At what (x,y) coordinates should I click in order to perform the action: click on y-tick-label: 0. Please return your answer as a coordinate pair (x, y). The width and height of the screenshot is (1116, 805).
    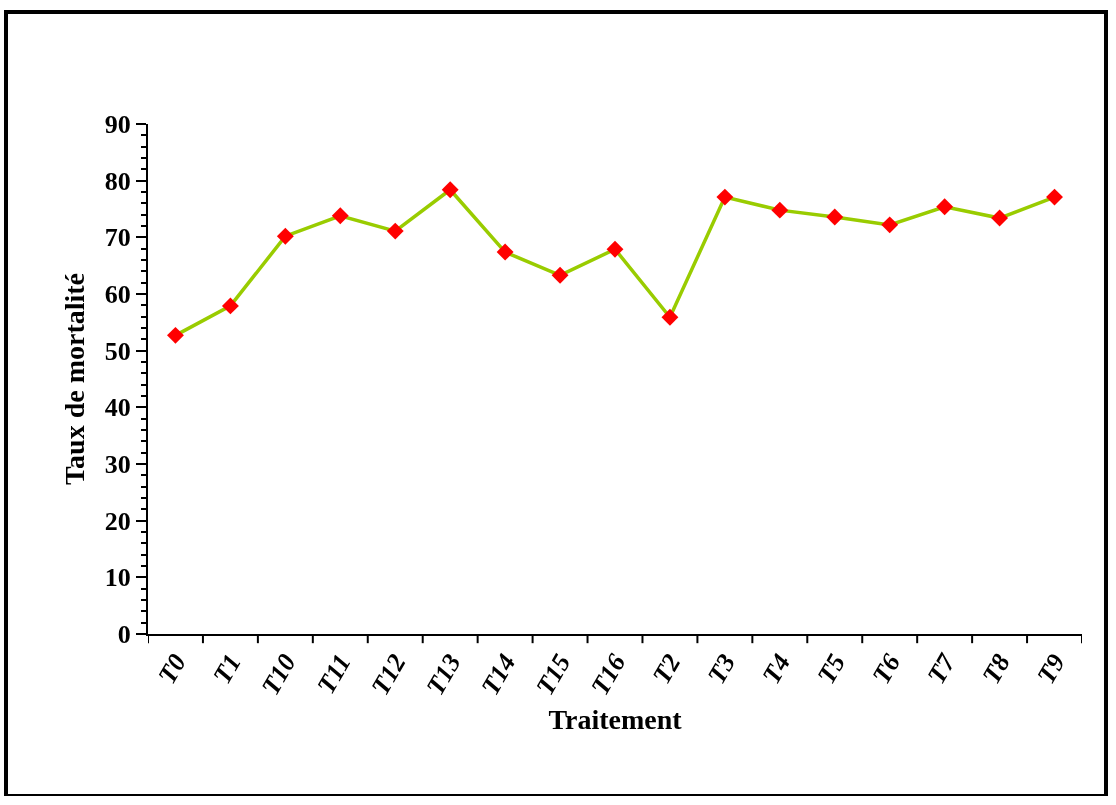
    Looking at the image, I should click on (124, 635).